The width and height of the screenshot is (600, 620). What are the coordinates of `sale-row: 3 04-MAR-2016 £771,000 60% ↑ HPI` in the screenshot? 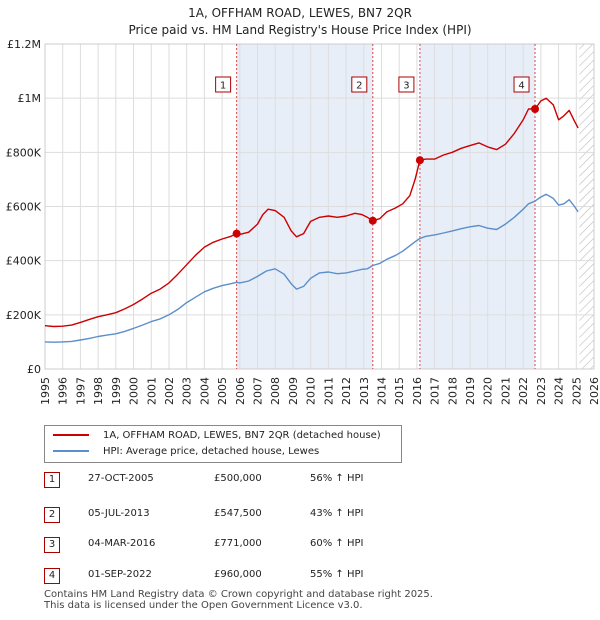 It's located at (254, 545).